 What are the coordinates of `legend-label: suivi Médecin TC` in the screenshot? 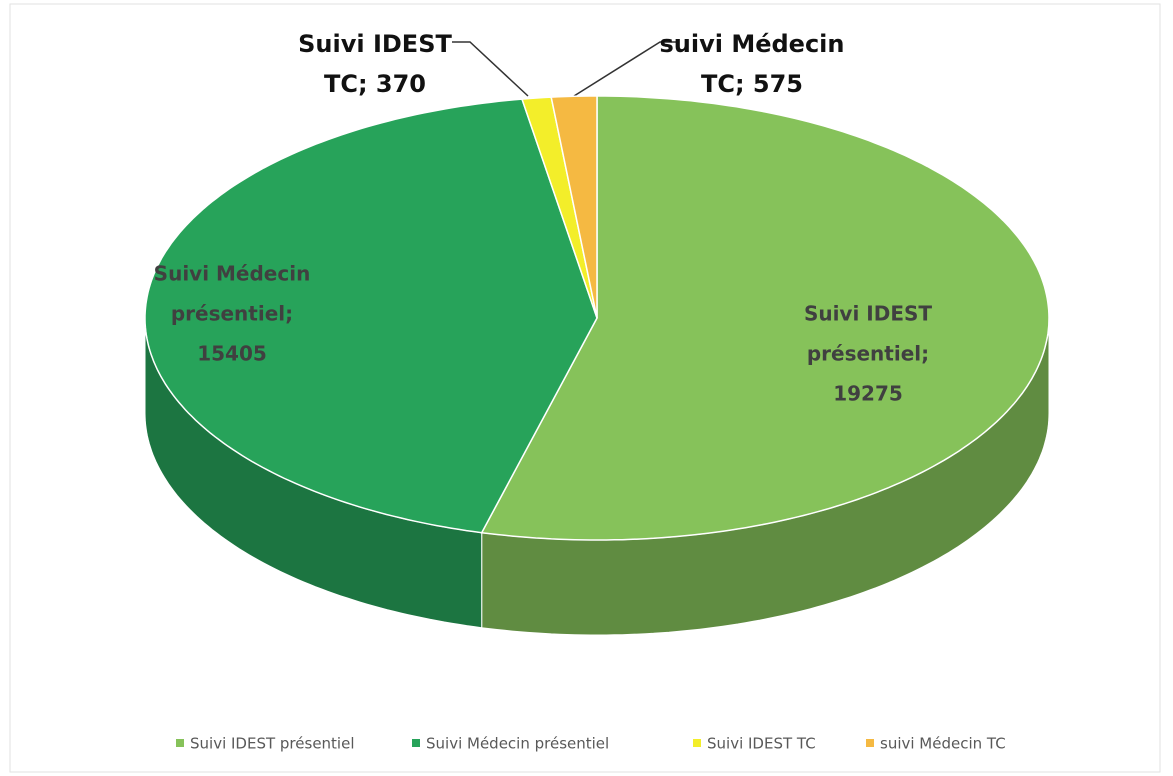 It's located at (943, 744).